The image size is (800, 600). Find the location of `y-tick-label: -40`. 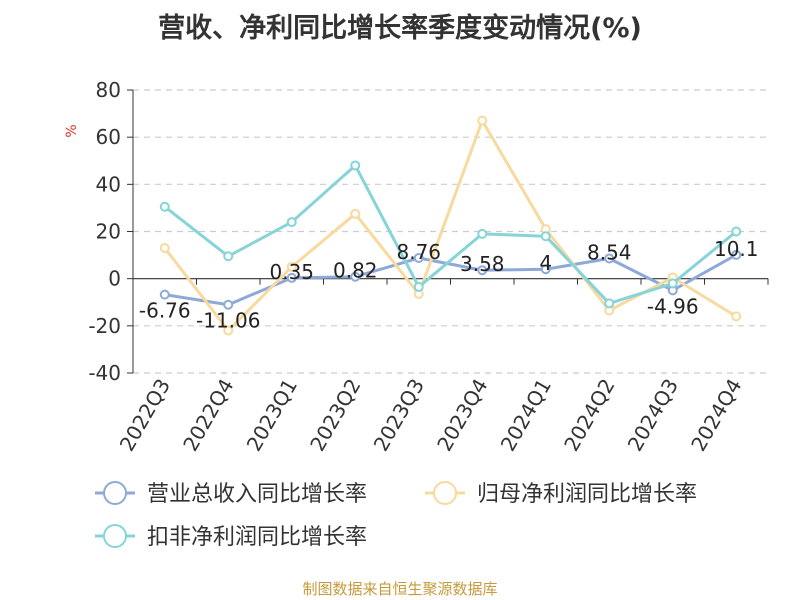

y-tick-label: -40 is located at coordinates (104, 373).